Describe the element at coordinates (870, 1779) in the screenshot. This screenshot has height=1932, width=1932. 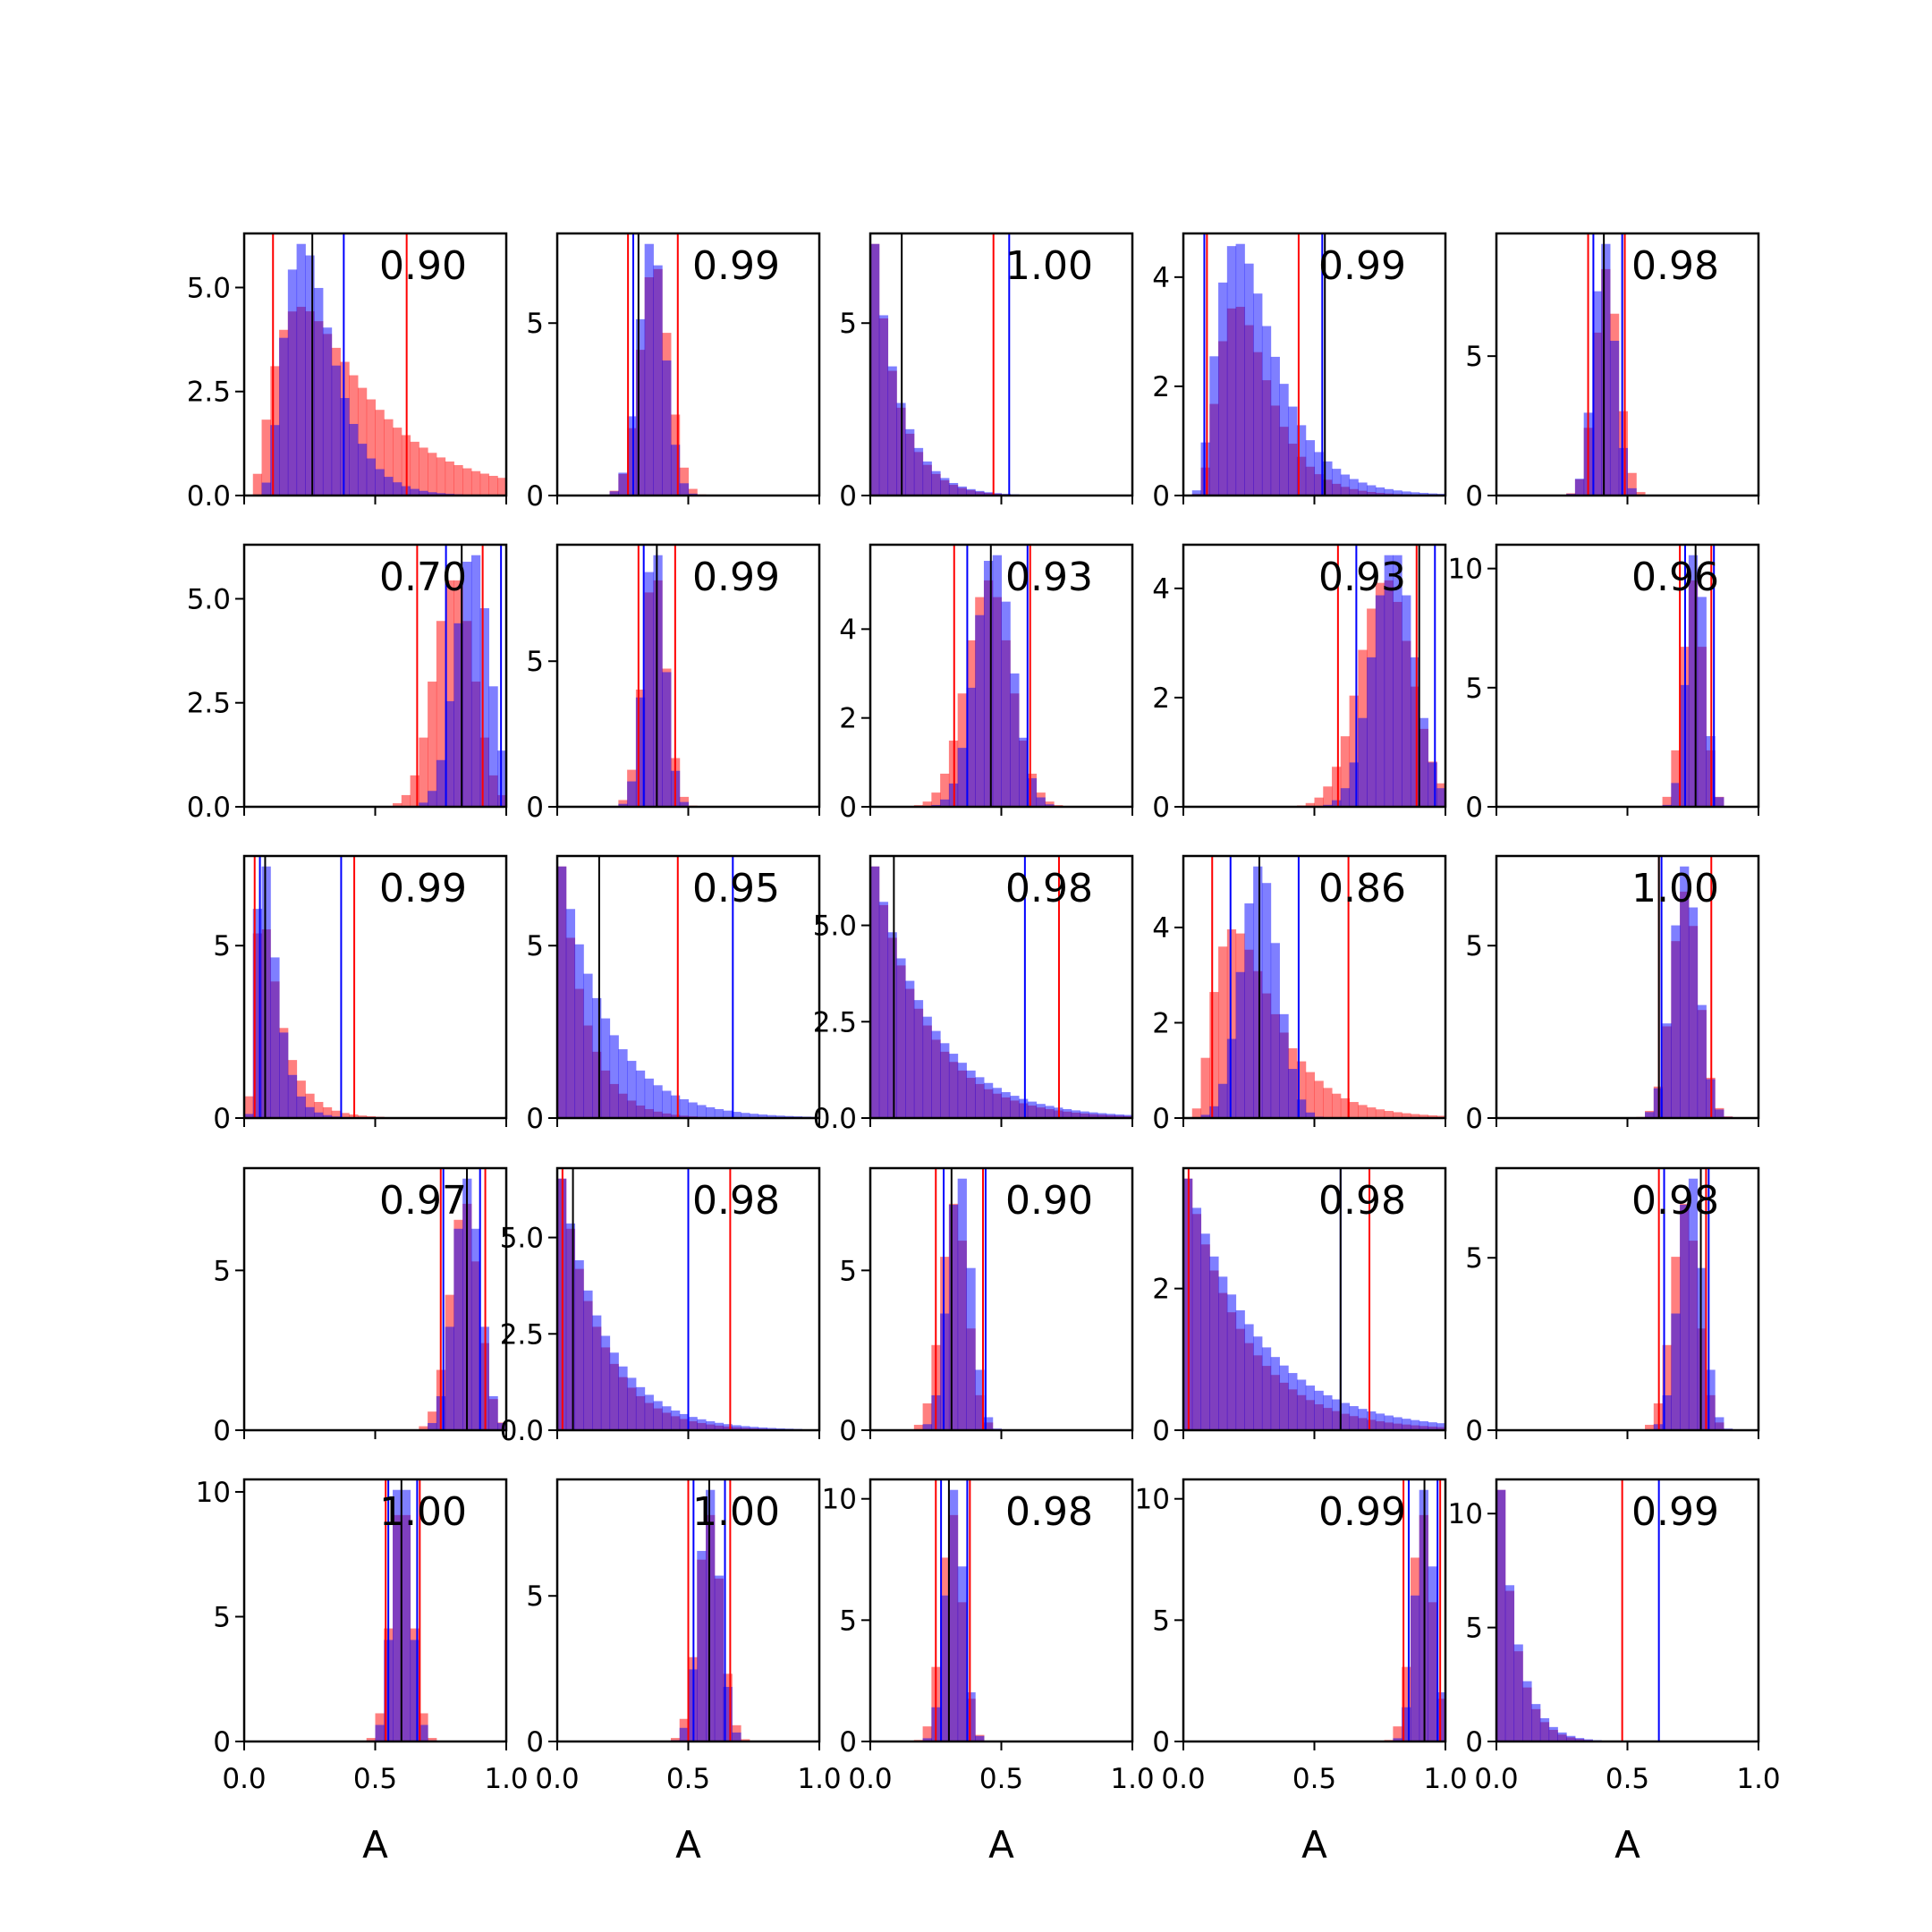
I see `x-tick-label: 0.0` at that location.